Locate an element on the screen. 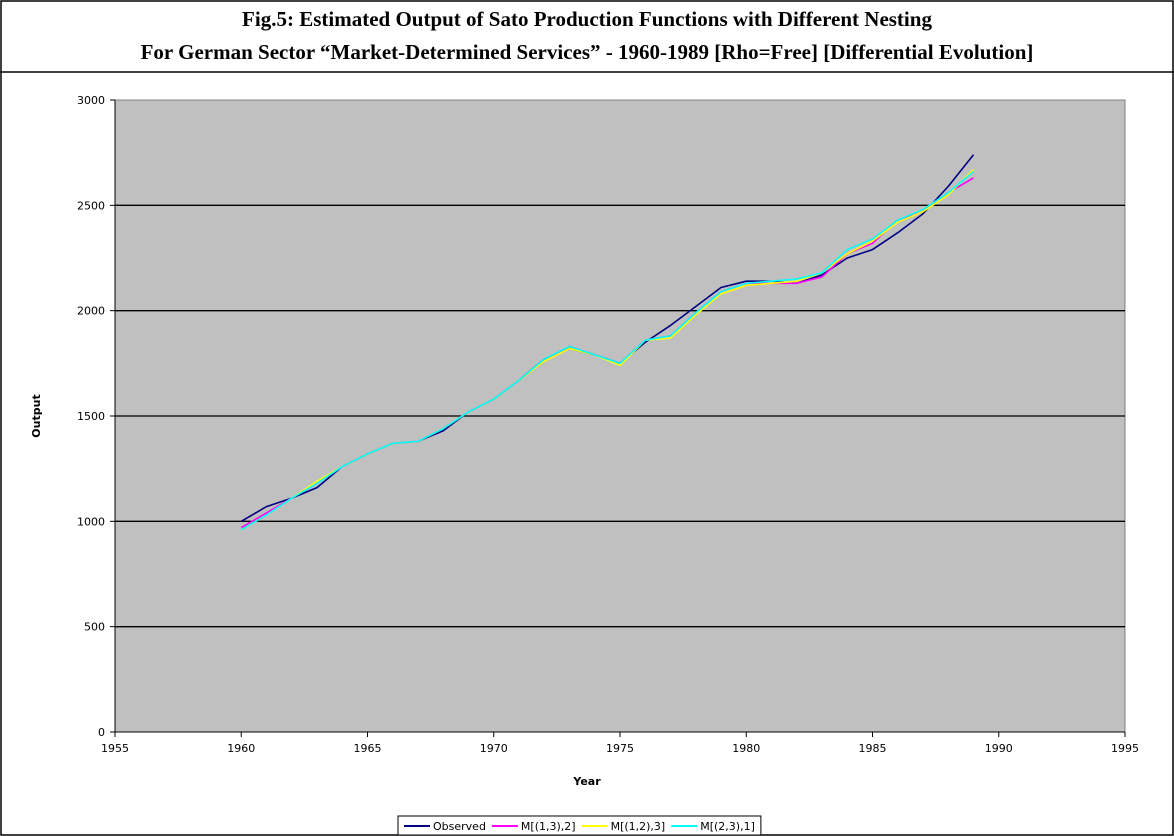 The image size is (1174, 836). legend-label: M[(2,3),1] is located at coordinates (727, 826).